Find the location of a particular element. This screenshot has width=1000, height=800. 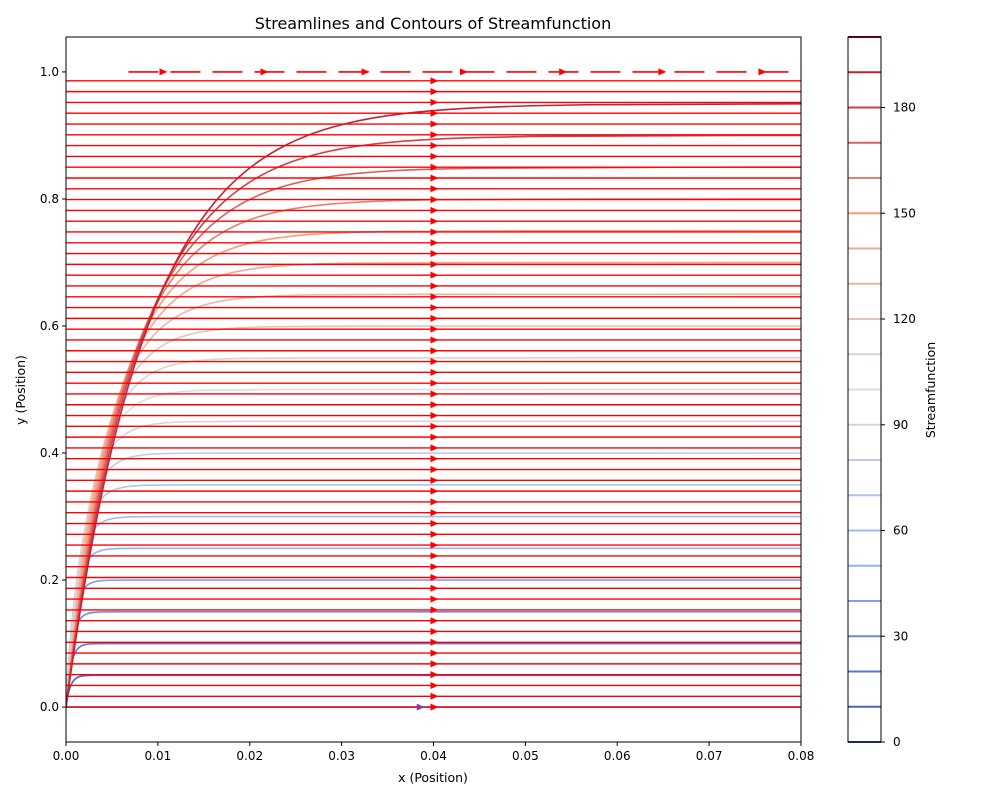

y-axis-ticks: 0.0 0.2 0.4 0.6 0.8 1.0 is located at coordinates (53, 389).